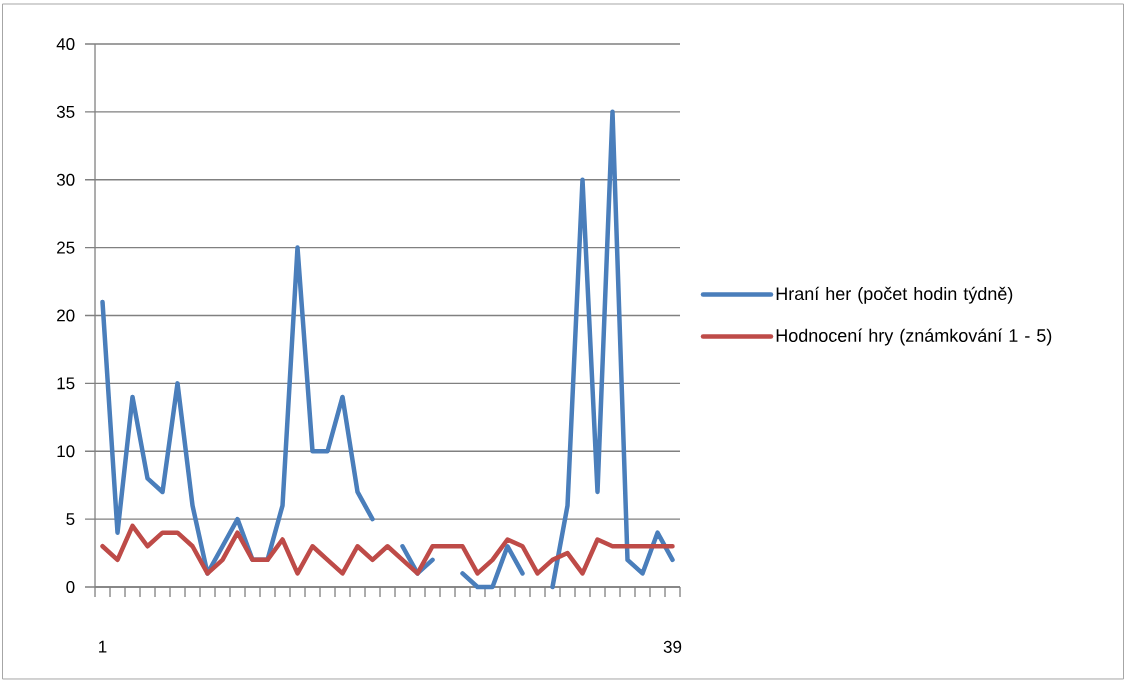 The width and height of the screenshot is (1129, 682). What do you see at coordinates (65, 44) in the screenshot?
I see `y-tick-label: 40` at bounding box center [65, 44].